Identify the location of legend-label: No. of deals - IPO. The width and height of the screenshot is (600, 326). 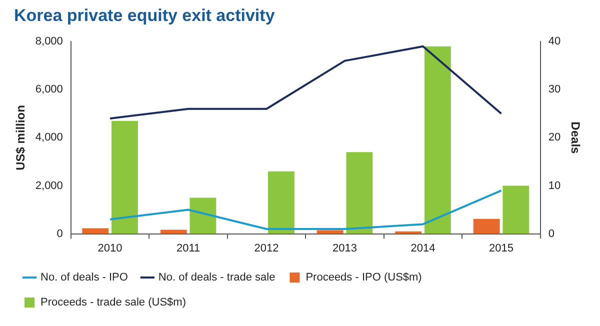
(84, 278).